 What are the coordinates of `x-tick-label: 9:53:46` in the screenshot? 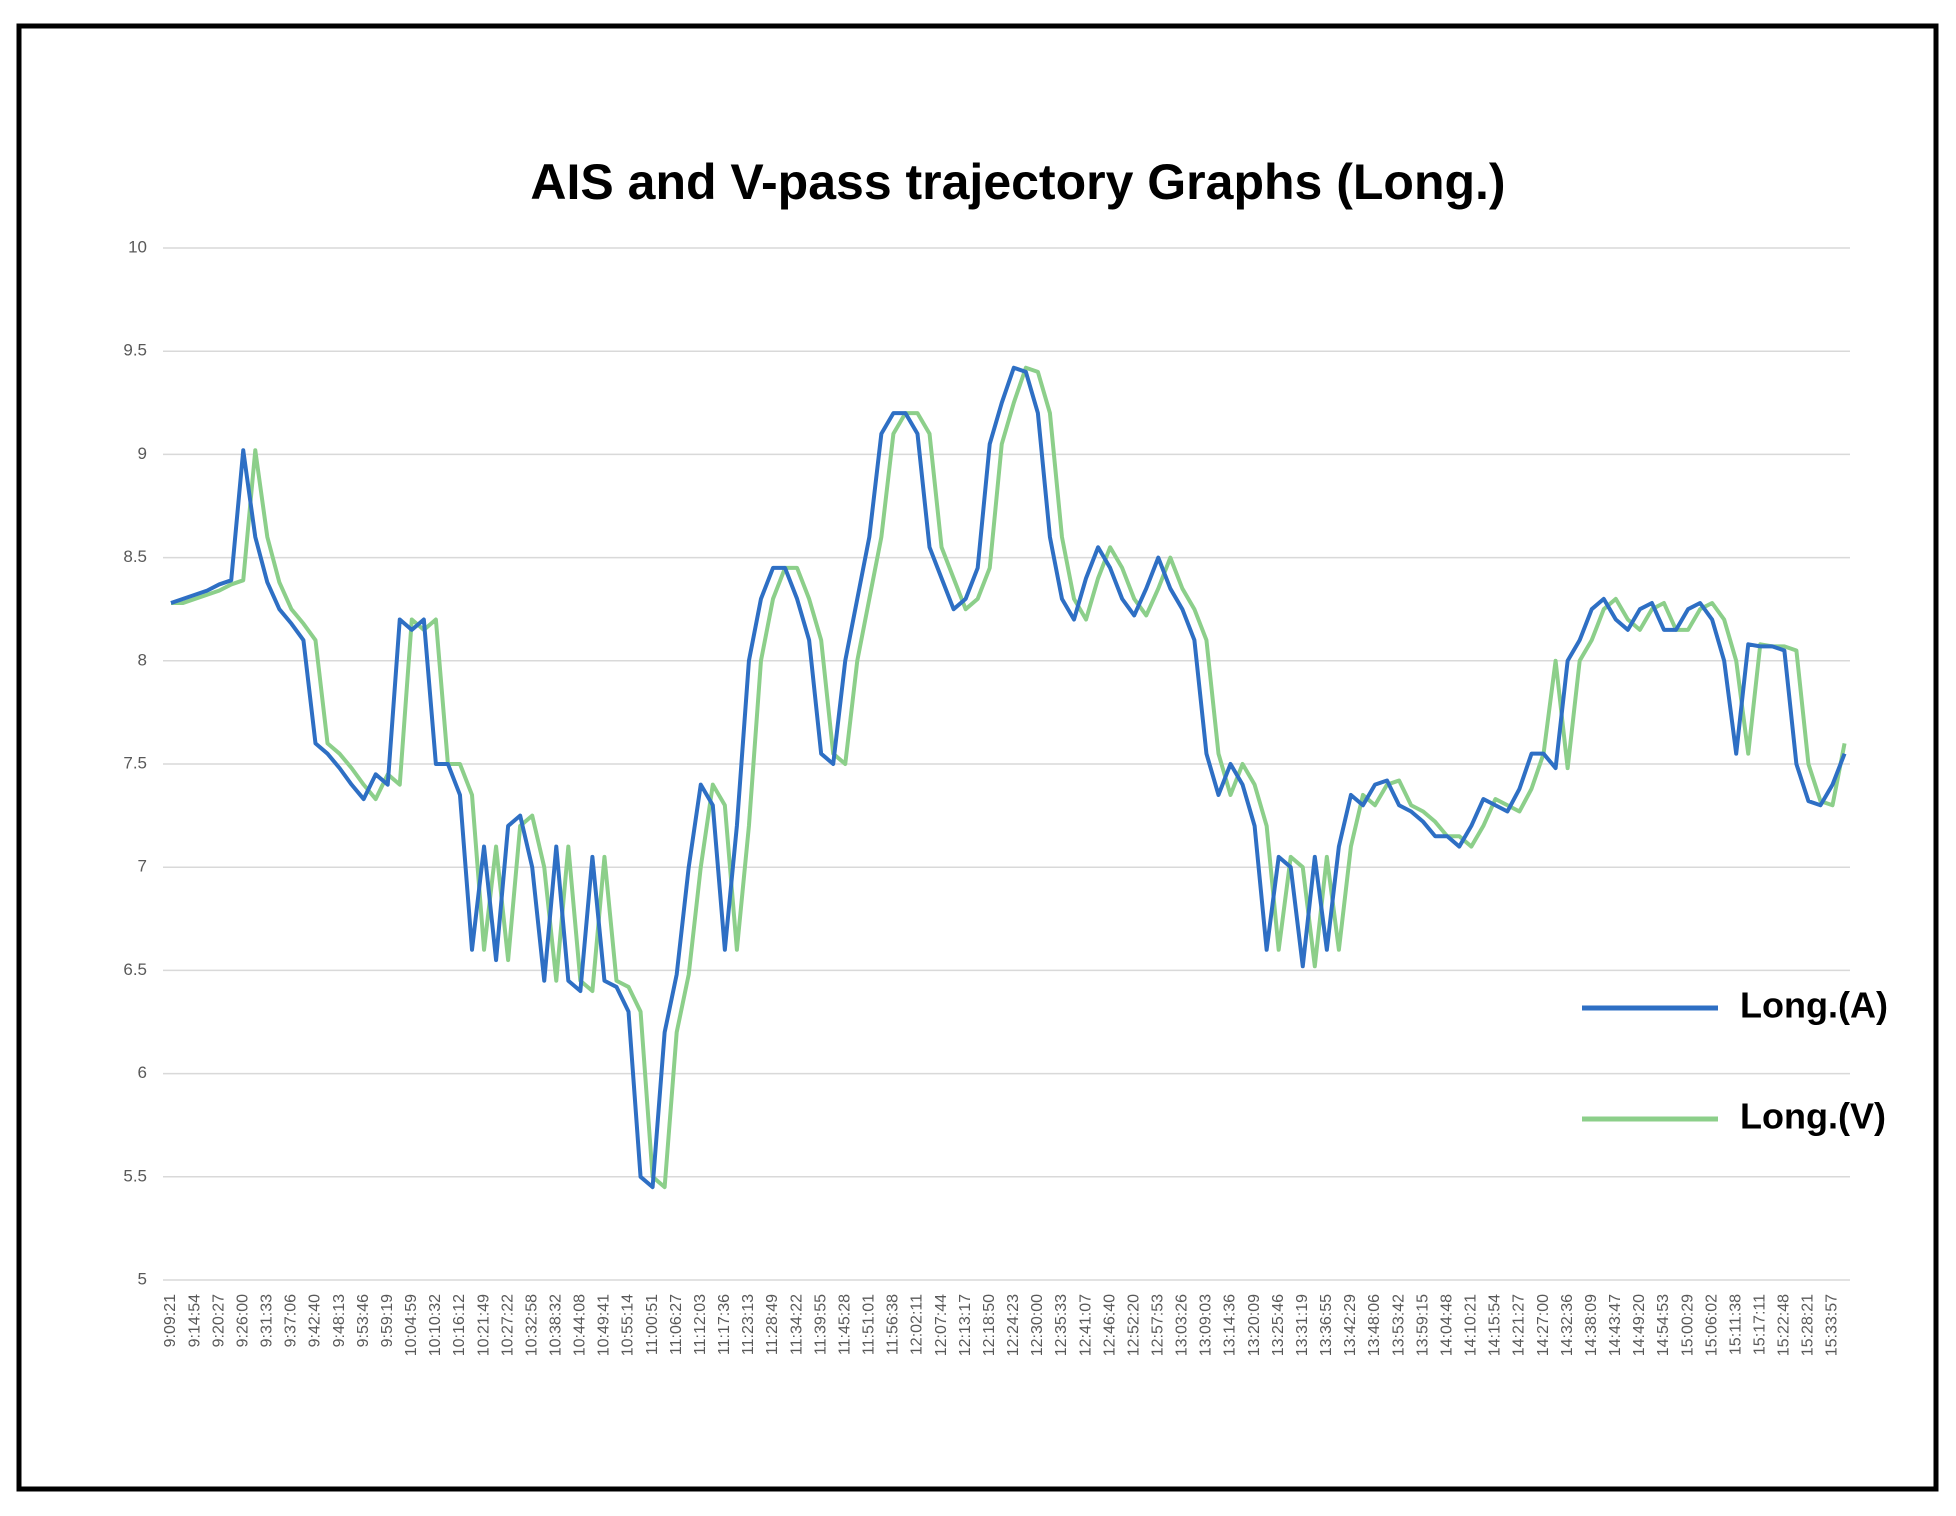 It's located at (363, 1320).